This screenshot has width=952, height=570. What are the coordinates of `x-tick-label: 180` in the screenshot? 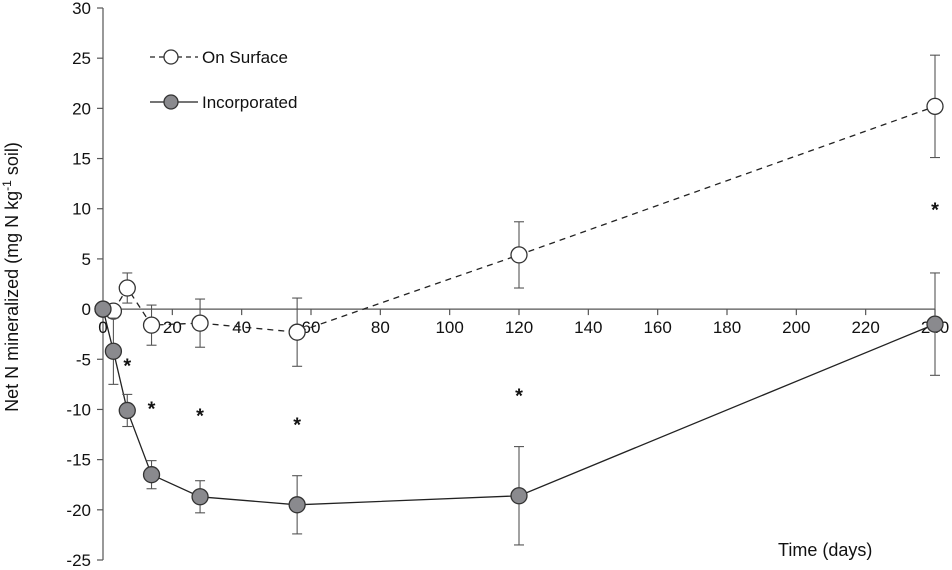 It's located at (727, 327).